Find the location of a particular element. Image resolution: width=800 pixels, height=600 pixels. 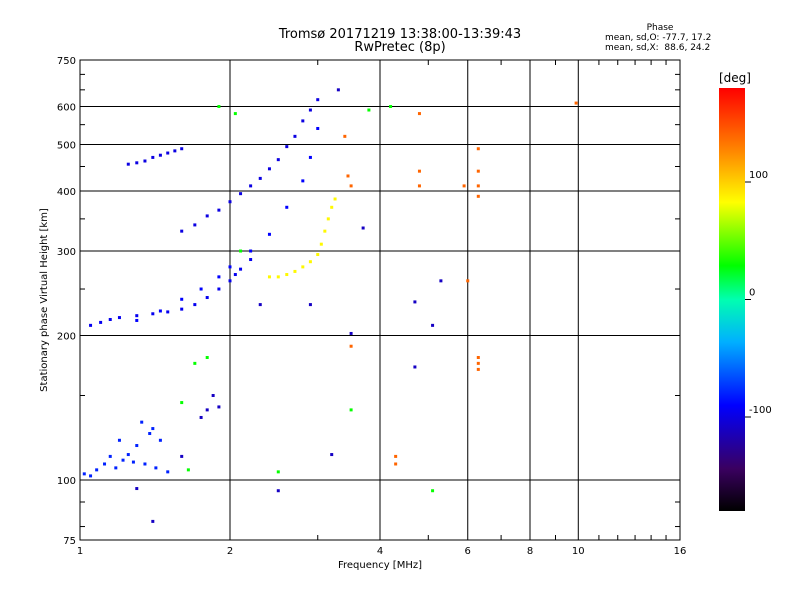

y-tick-label: 600 is located at coordinates (66, 108).